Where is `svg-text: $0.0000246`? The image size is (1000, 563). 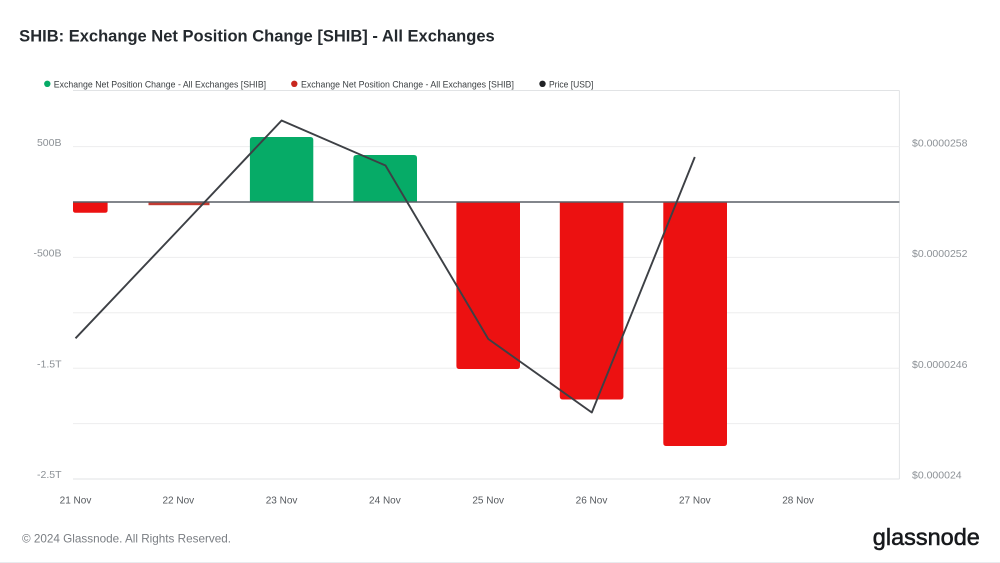 svg-text: $0.0000246 is located at coordinates (940, 365).